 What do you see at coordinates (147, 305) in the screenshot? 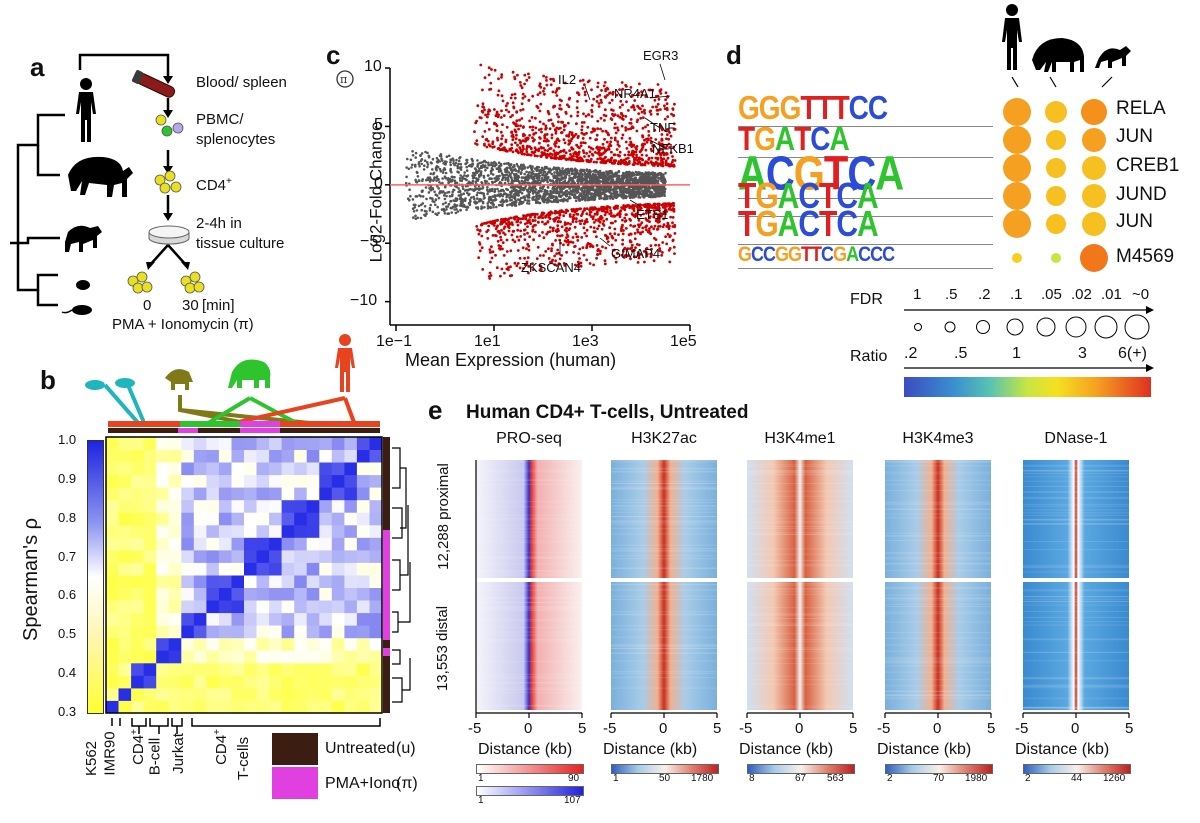
I see `timepoint-0: 0` at bounding box center [147, 305].